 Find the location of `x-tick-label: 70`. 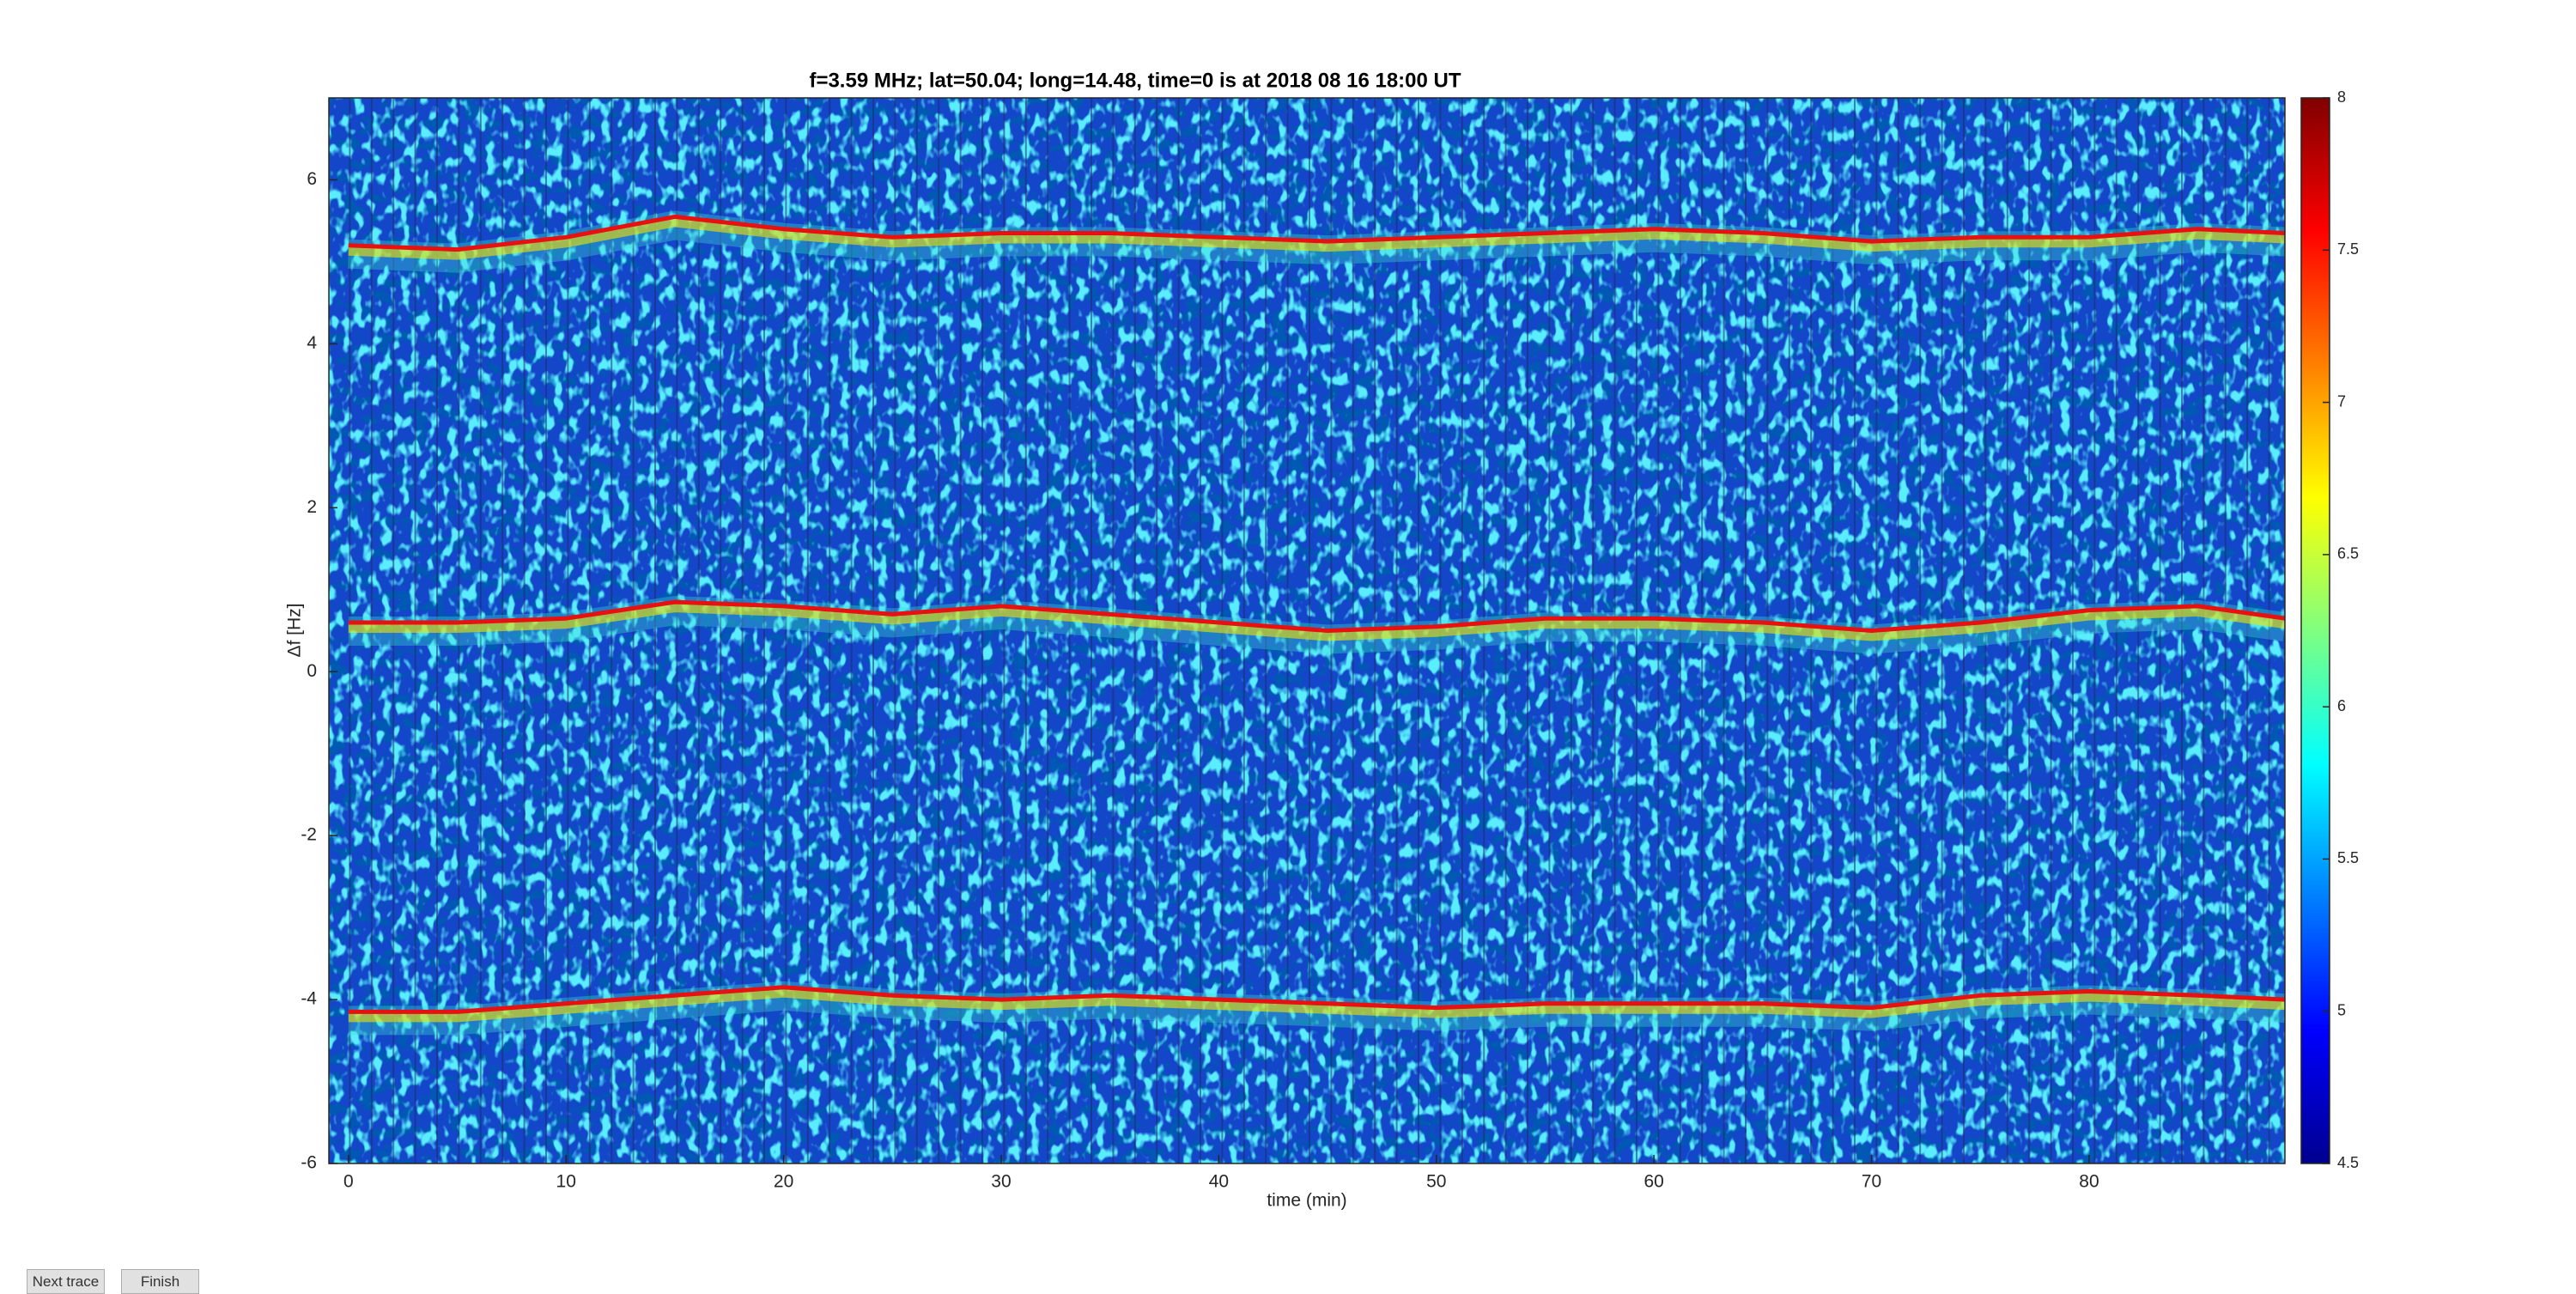

x-tick-label: 70 is located at coordinates (1872, 1182).